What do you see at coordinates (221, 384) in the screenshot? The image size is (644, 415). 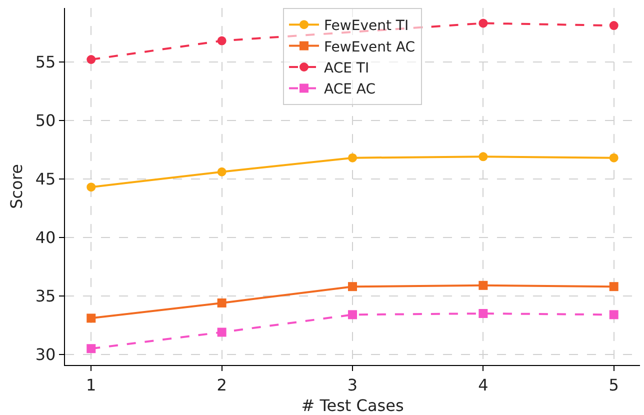 I see `x-tick-label: 2` at bounding box center [221, 384].